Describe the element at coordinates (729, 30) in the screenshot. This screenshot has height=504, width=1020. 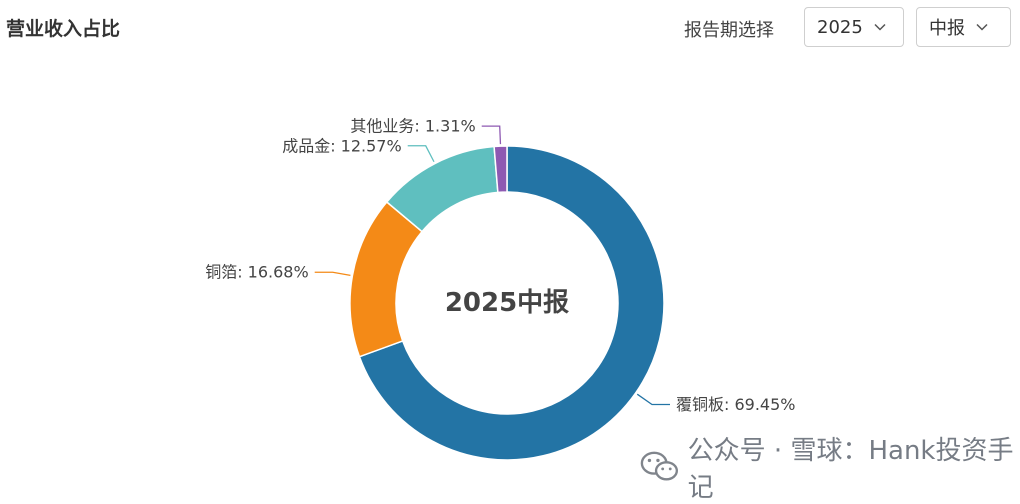
I see `report-period-label: 报告期选择` at that location.